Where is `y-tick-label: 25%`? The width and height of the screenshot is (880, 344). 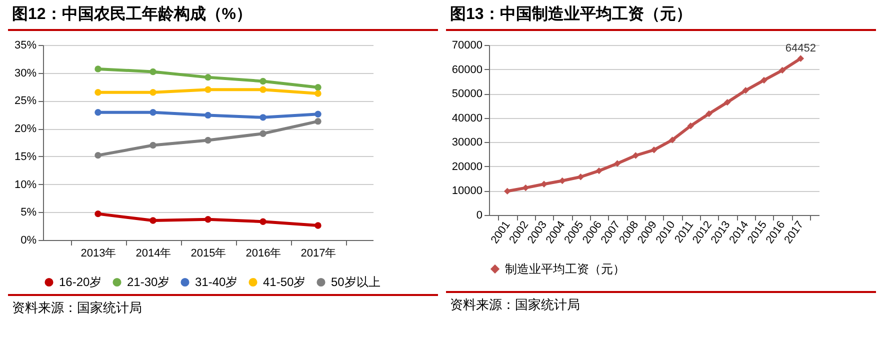
y-tick-label: 25% is located at coordinates (25, 101).